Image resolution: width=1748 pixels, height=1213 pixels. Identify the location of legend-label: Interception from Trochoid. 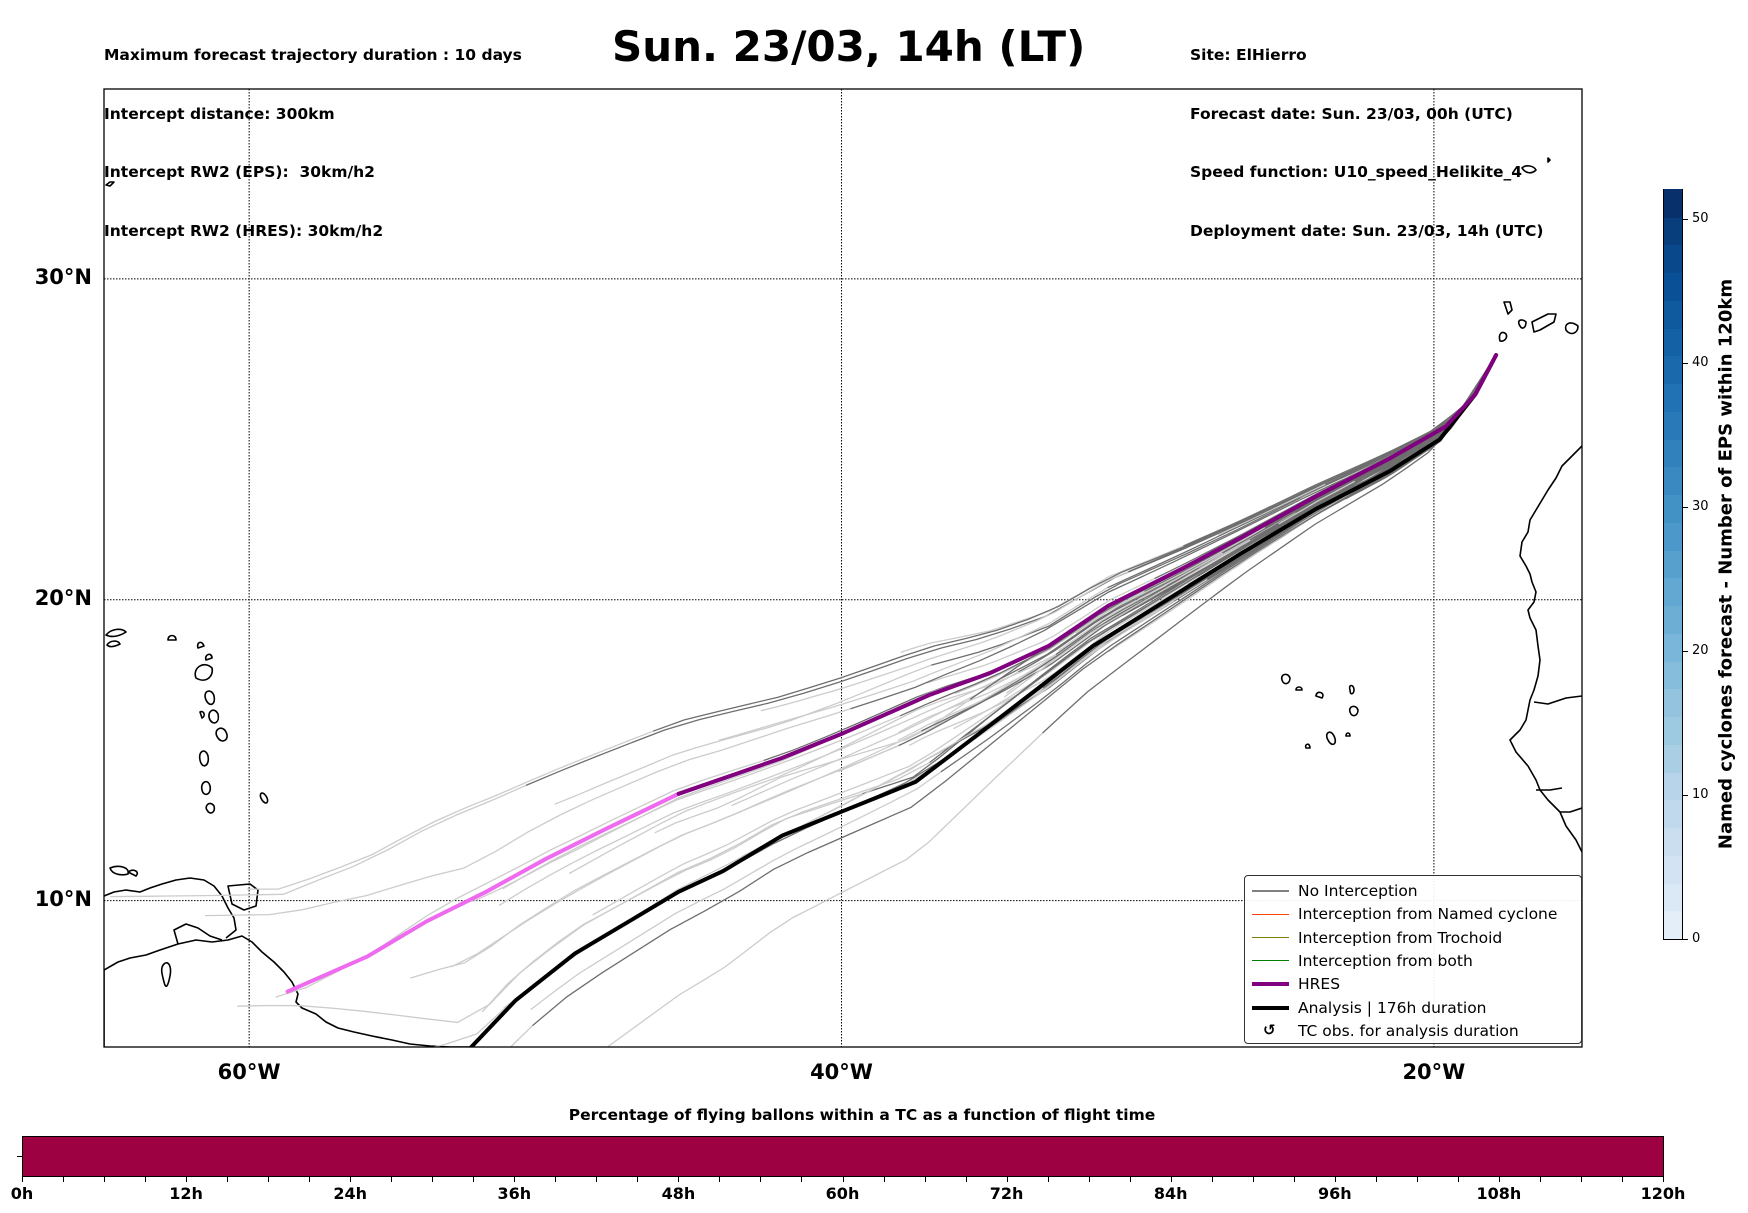
(1400, 937).